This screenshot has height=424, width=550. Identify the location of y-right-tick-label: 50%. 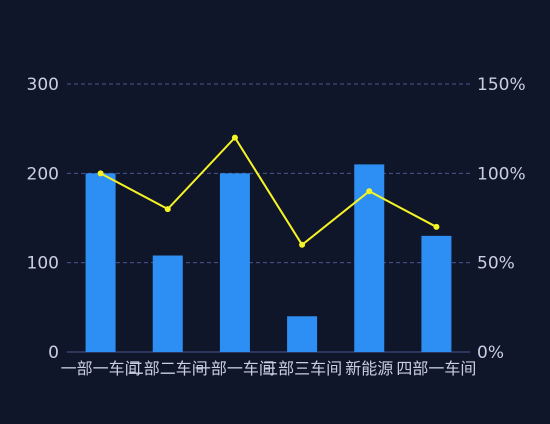
(496, 264).